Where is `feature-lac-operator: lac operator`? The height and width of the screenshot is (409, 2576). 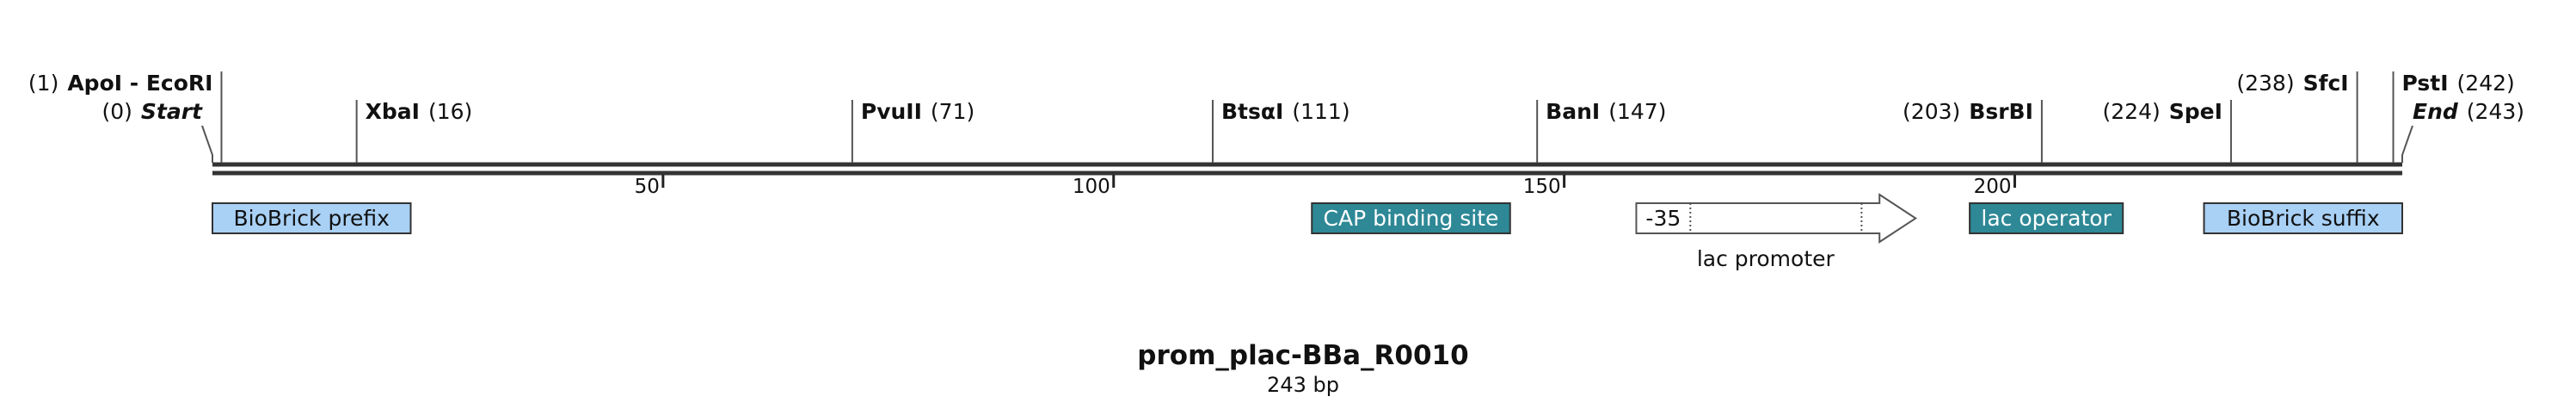 feature-lac-operator: lac operator is located at coordinates (2047, 218).